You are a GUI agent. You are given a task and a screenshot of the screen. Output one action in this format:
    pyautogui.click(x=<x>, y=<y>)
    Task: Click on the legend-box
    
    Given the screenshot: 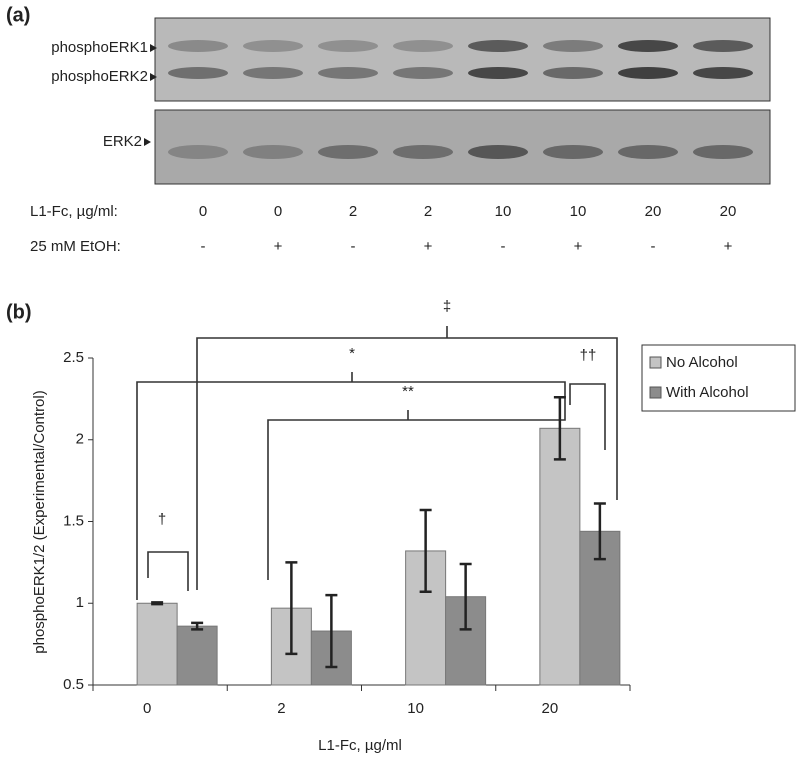 What is the action you would take?
    pyautogui.click(x=718, y=378)
    